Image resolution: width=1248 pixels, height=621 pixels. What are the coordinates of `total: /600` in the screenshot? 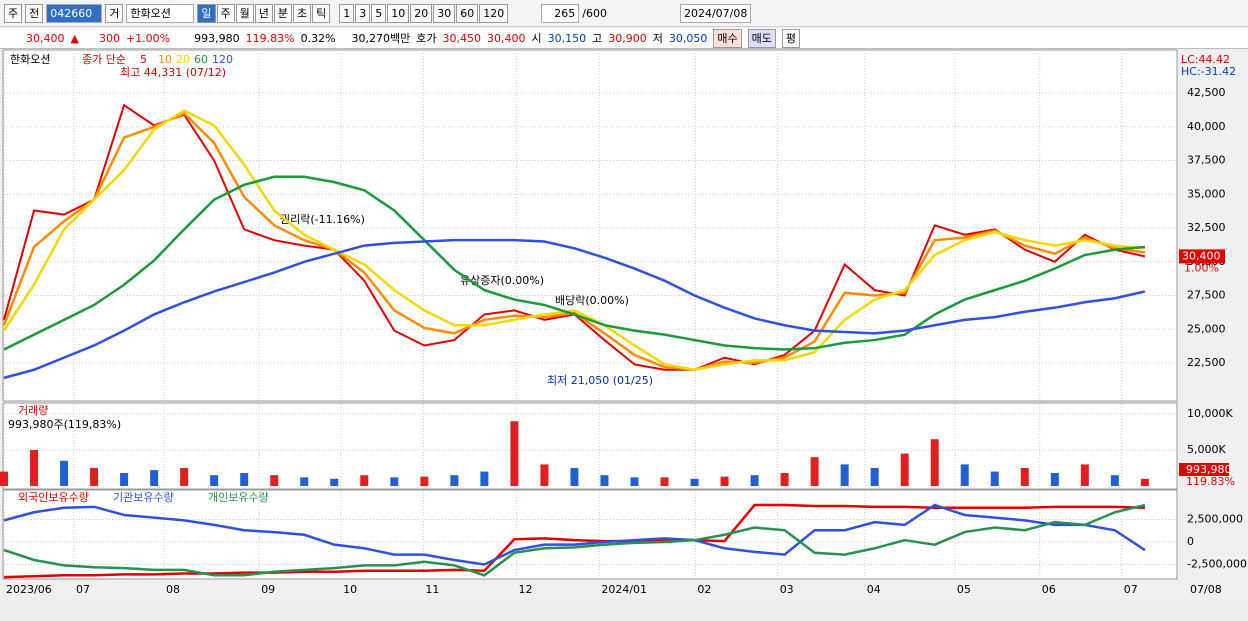 It's located at (594, 13).